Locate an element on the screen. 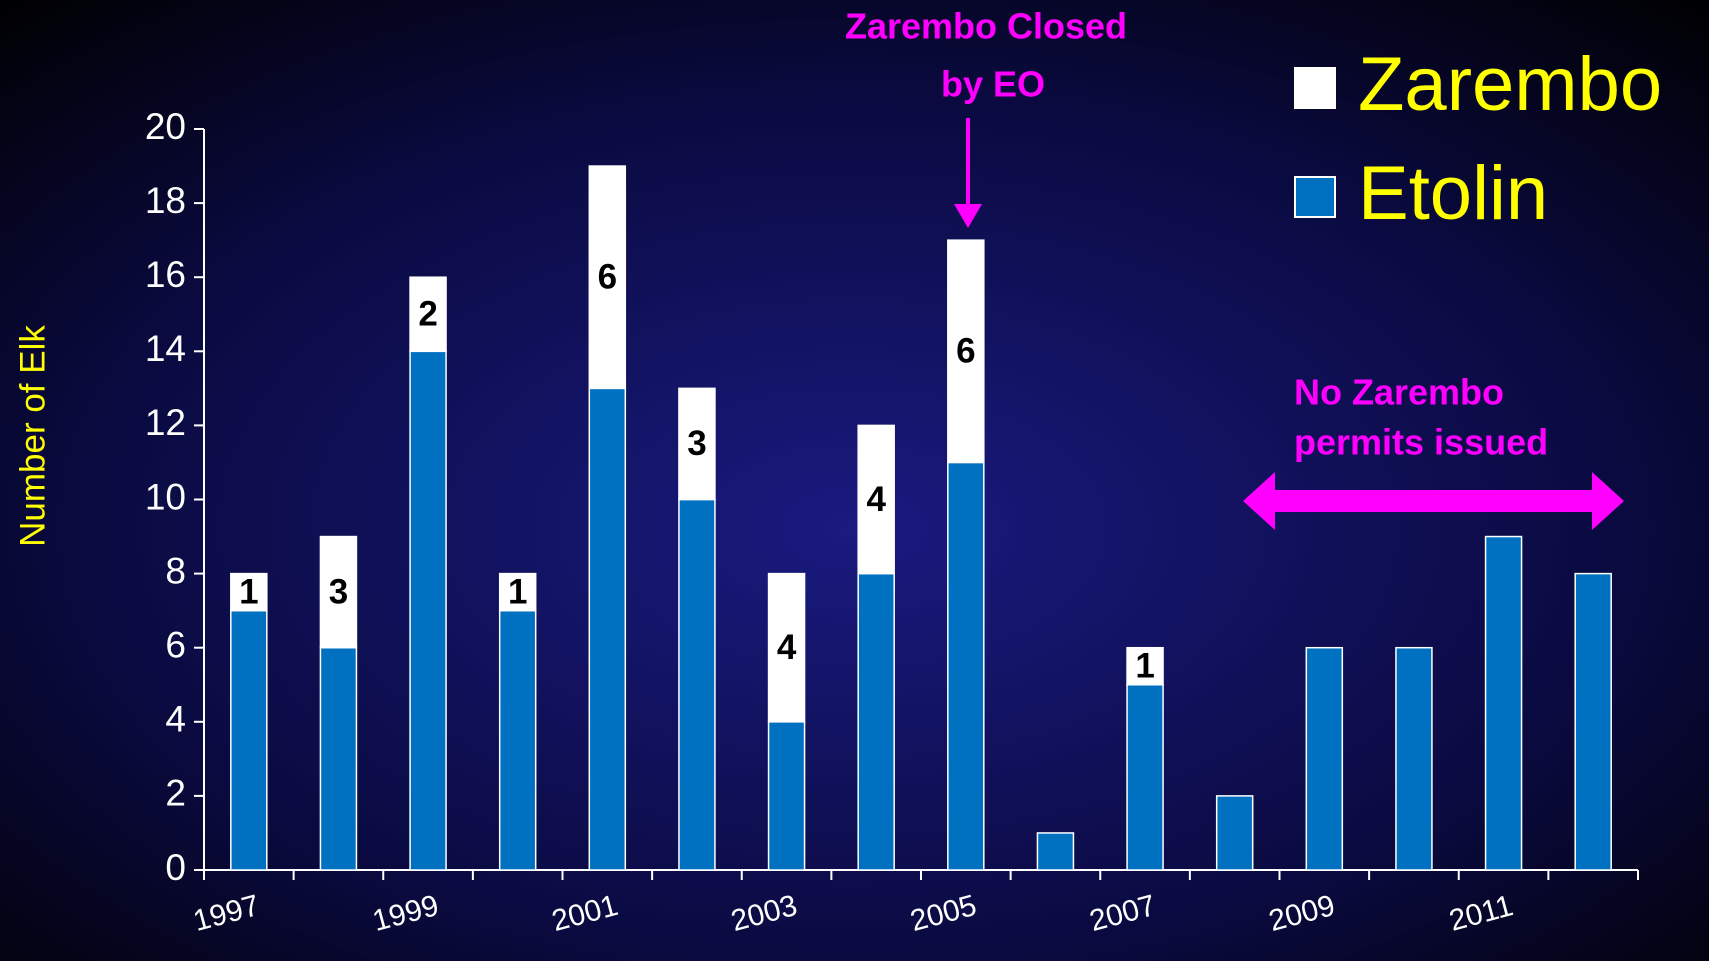 This screenshot has height=961, width=1709. y-tick-label: 0 is located at coordinates (175, 867).